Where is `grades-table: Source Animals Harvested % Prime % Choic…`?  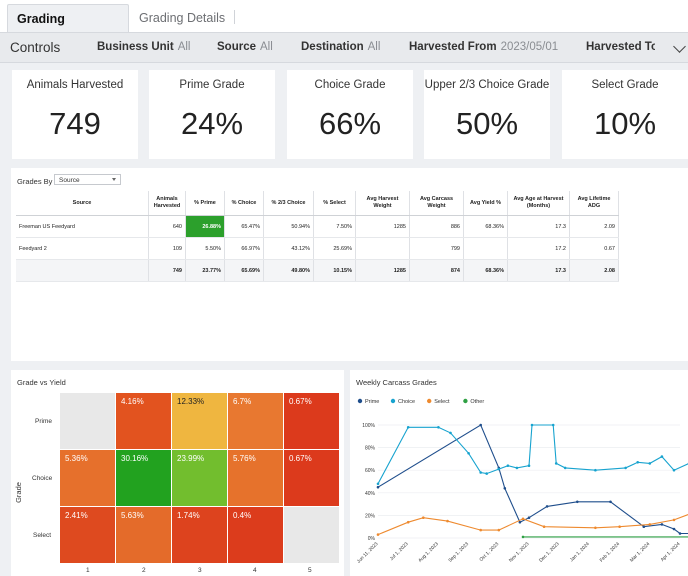 grades-table: Source Animals Harvested % Prime % Choic… is located at coordinates (317, 236).